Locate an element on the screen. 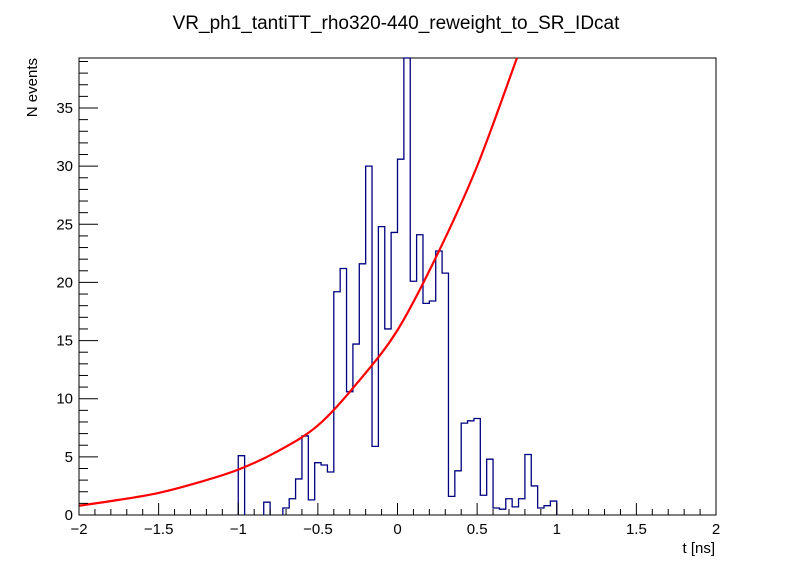 This screenshot has width=796, height=572. x-tick-label: 1.5 is located at coordinates (636, 529).